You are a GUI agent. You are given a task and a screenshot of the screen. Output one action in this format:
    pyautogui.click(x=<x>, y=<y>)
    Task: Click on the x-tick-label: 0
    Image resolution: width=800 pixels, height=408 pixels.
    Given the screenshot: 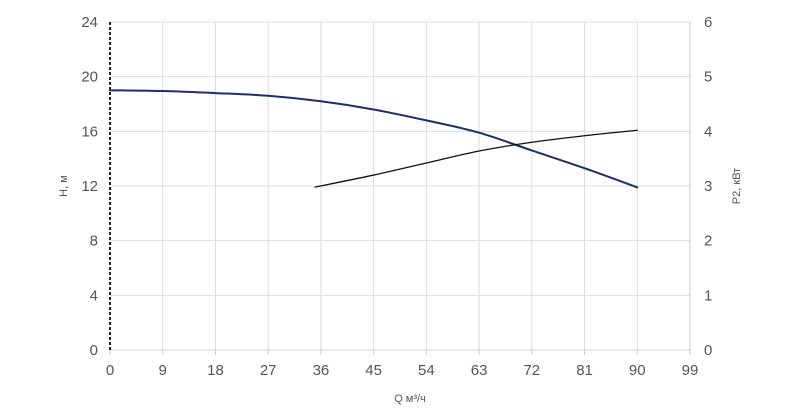 What is the action you would take?
    pyautogui.click(x=110, y=370)
    